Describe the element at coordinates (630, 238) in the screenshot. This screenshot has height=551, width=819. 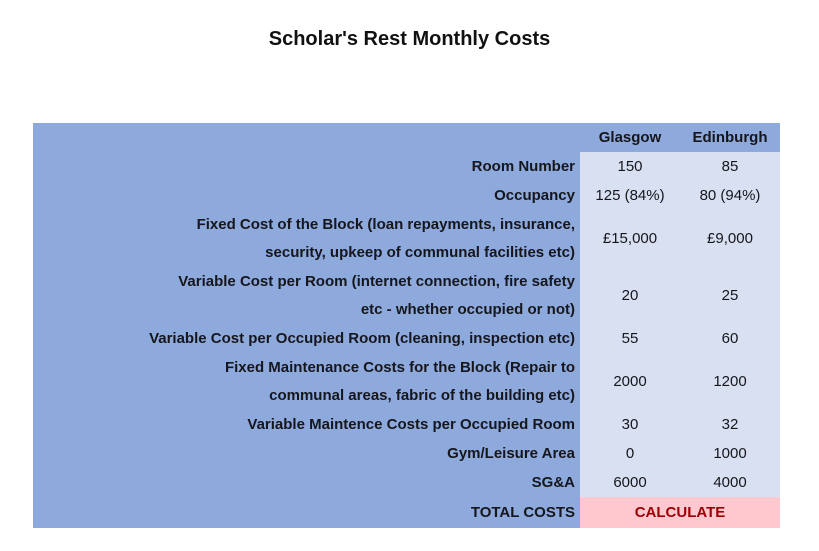
I see `glasgow-fixed-cost-block: £15,000` at that location.